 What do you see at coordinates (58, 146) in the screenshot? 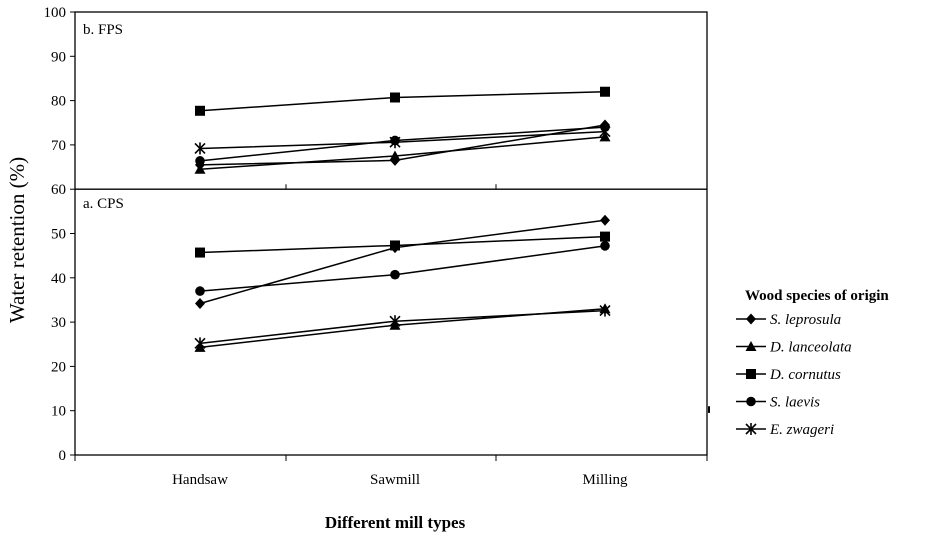
I see `y-tick-label: 70` at bounding box center [58, 146].